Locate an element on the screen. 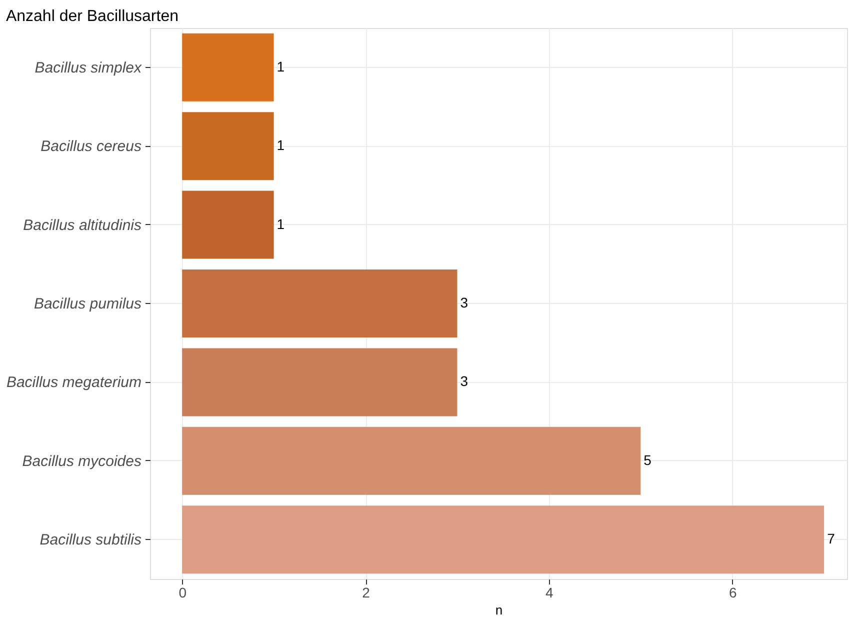 The image size is (849, 622). x-tick-label: 2 is located at coordinates (366, 592).